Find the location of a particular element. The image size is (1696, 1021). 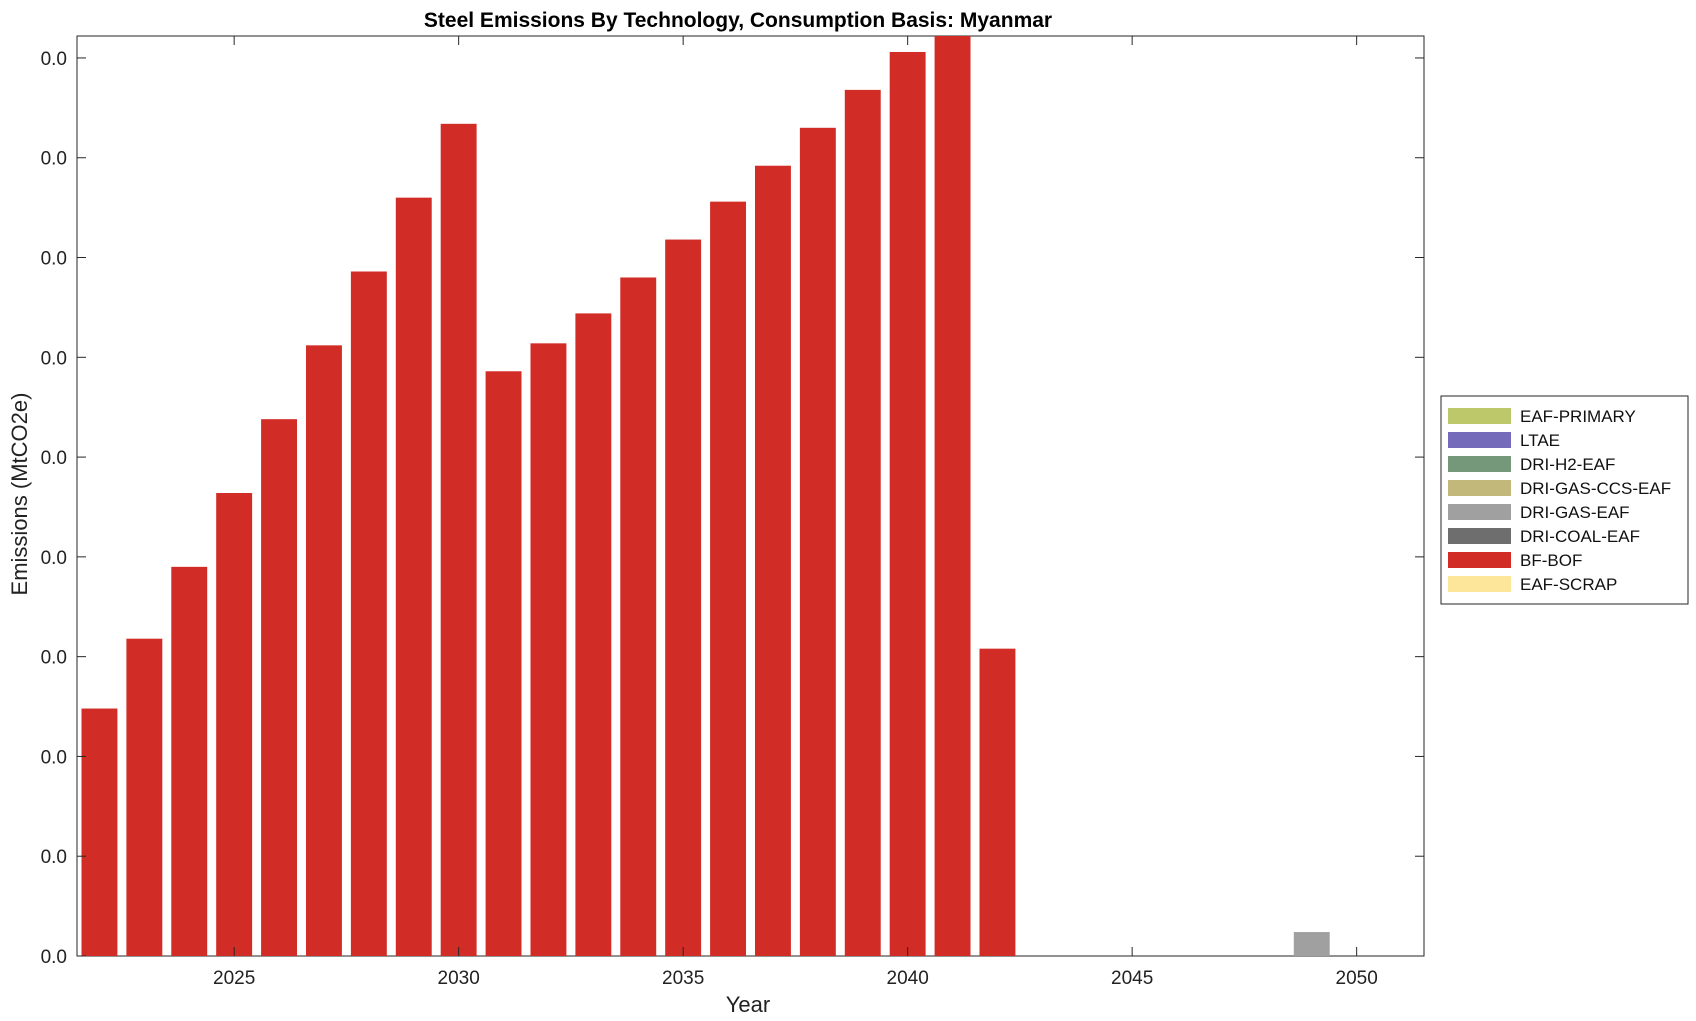

bar-dri-gas-eaf-2049 is located at coordinates (1311, 944).